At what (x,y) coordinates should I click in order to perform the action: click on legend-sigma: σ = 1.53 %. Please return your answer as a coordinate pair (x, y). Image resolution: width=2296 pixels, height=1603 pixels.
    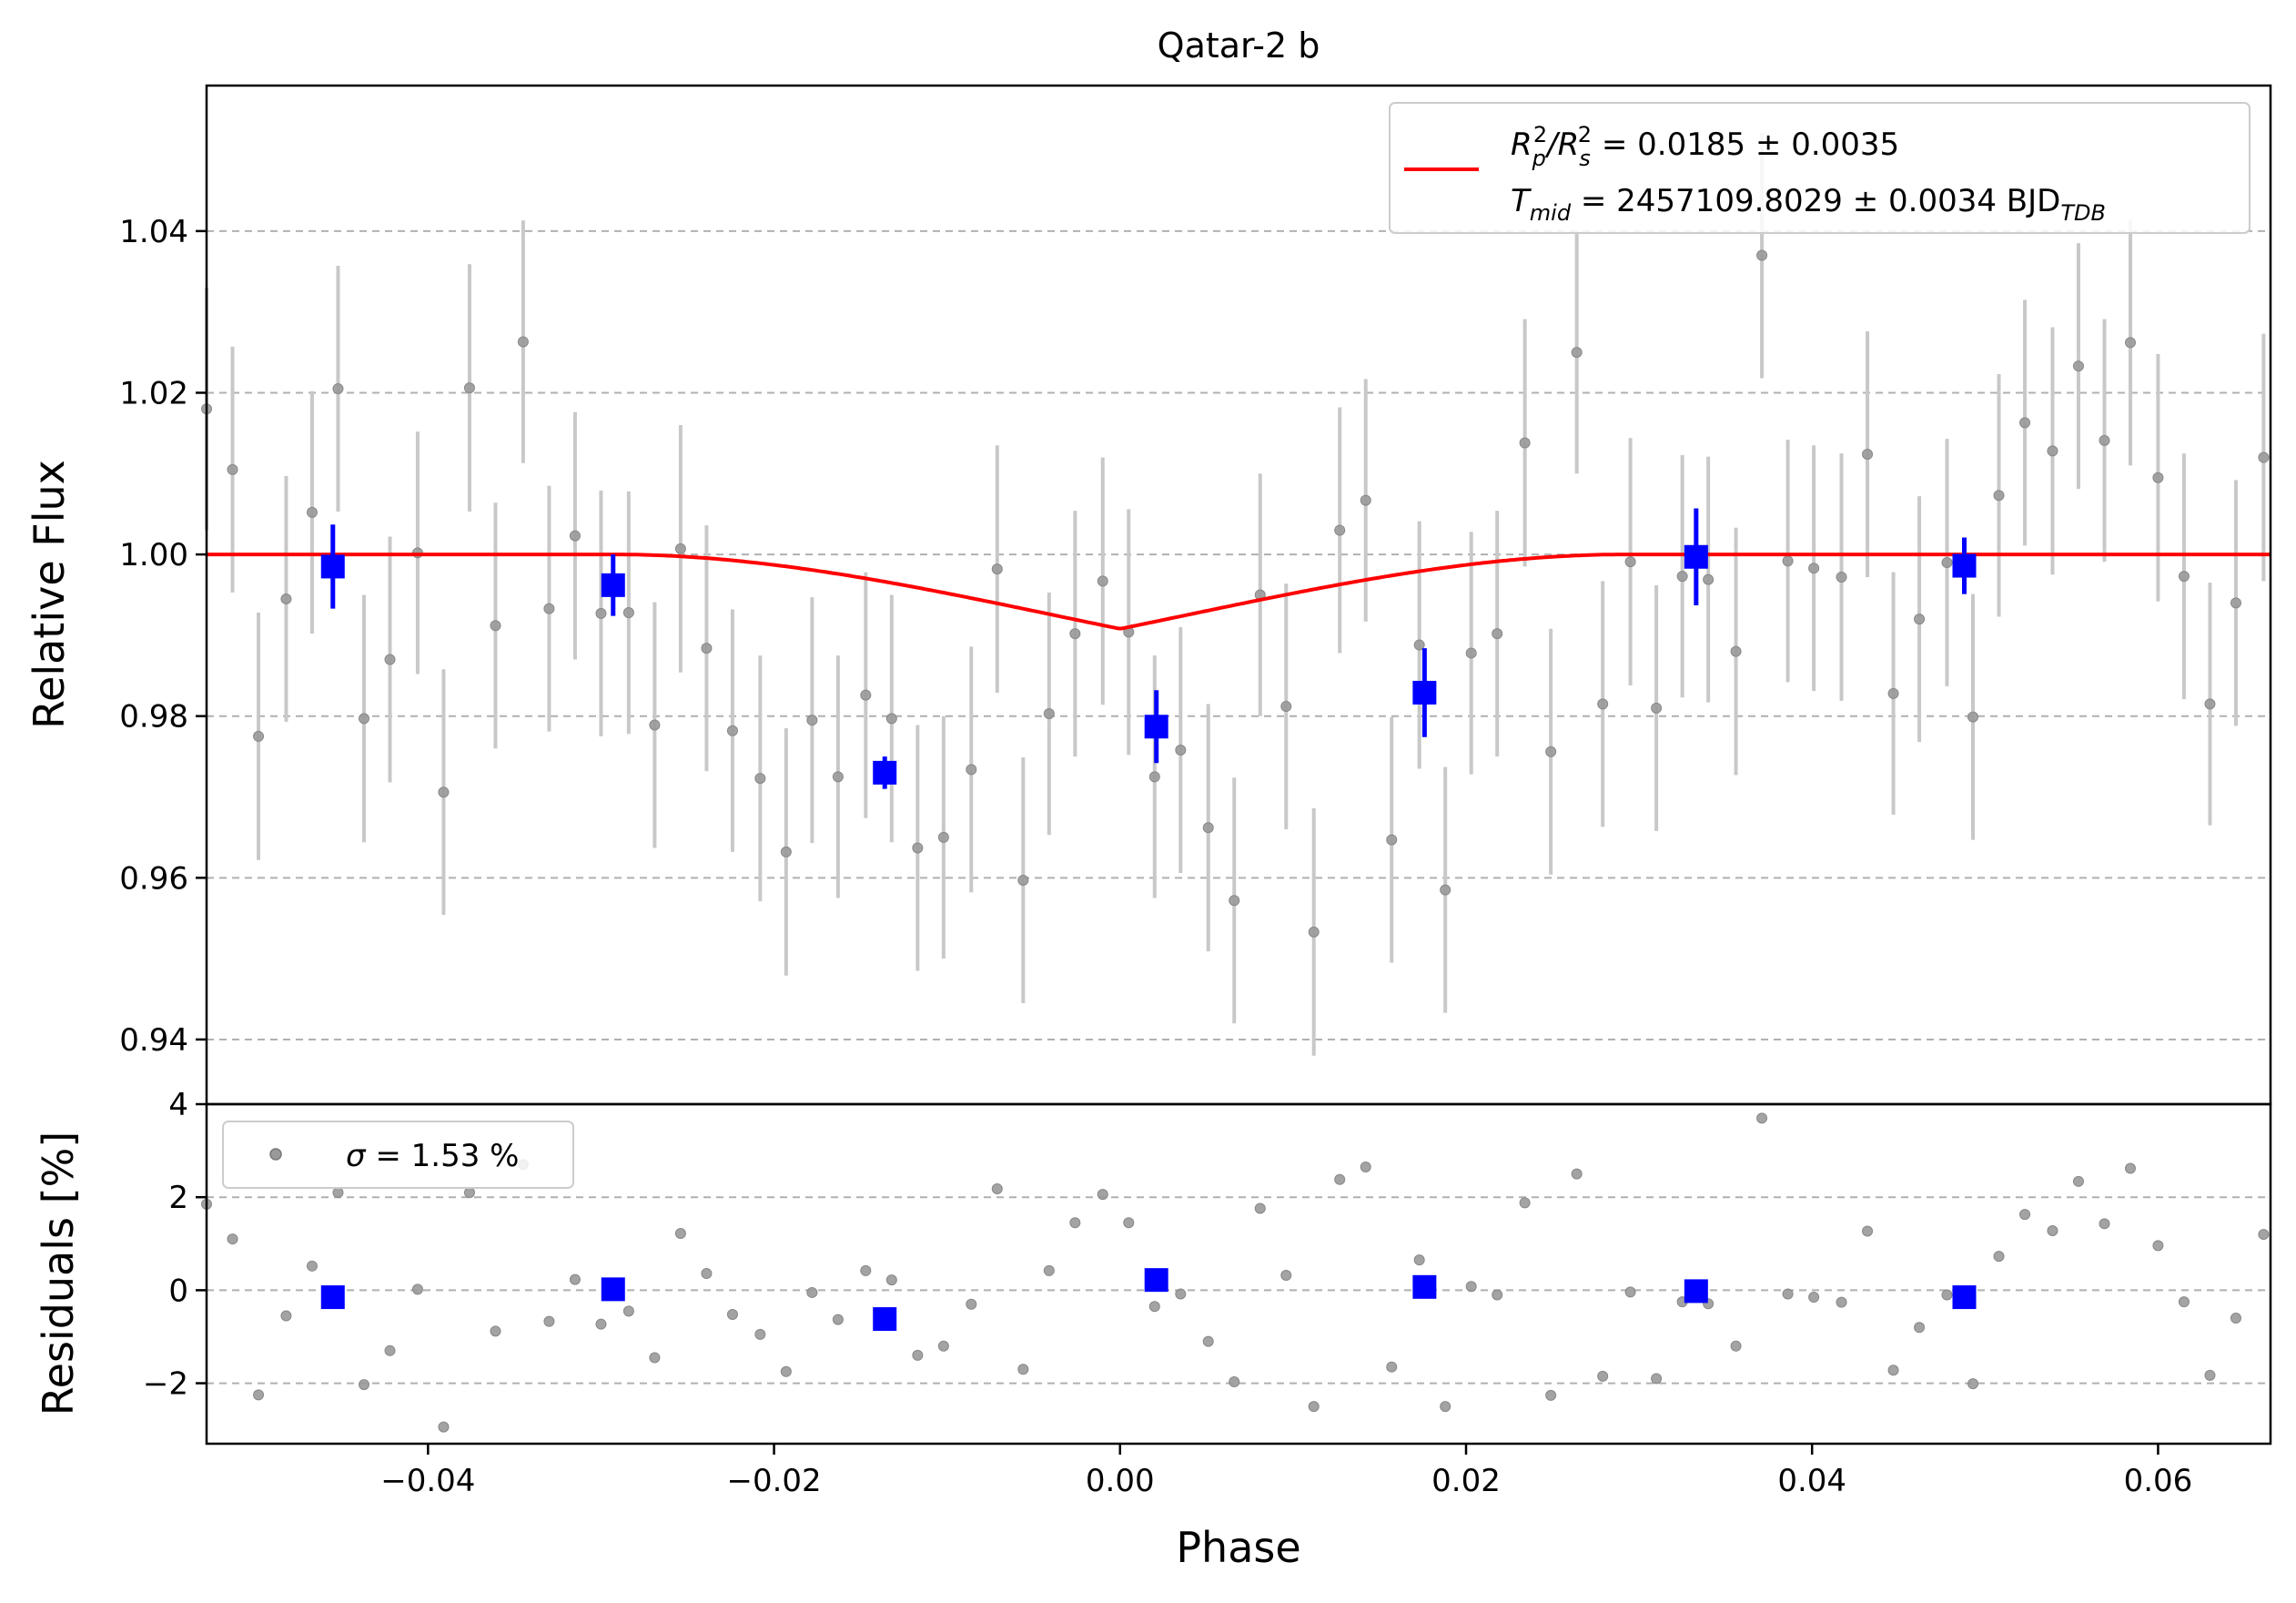
    Looking at the image, I should click on (432, 1156).